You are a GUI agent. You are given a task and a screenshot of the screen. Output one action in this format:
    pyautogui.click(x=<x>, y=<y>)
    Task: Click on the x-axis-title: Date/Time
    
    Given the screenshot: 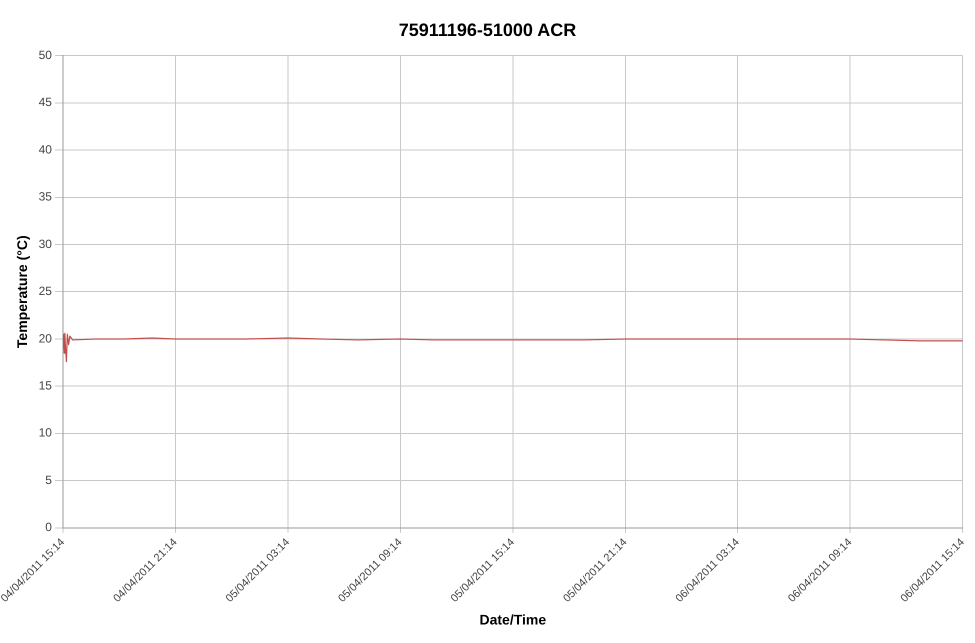 What is the action you would take?
    pyautogui.click(x=512, y=619)
    